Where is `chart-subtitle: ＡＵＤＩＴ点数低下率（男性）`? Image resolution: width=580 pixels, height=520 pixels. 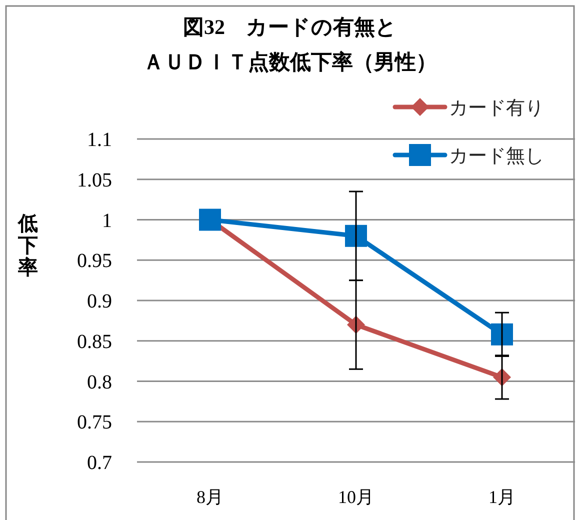
chart-subtitle: ＡＵＤＩＴ点数低下率（男性） is located at coordinates (290, 62).